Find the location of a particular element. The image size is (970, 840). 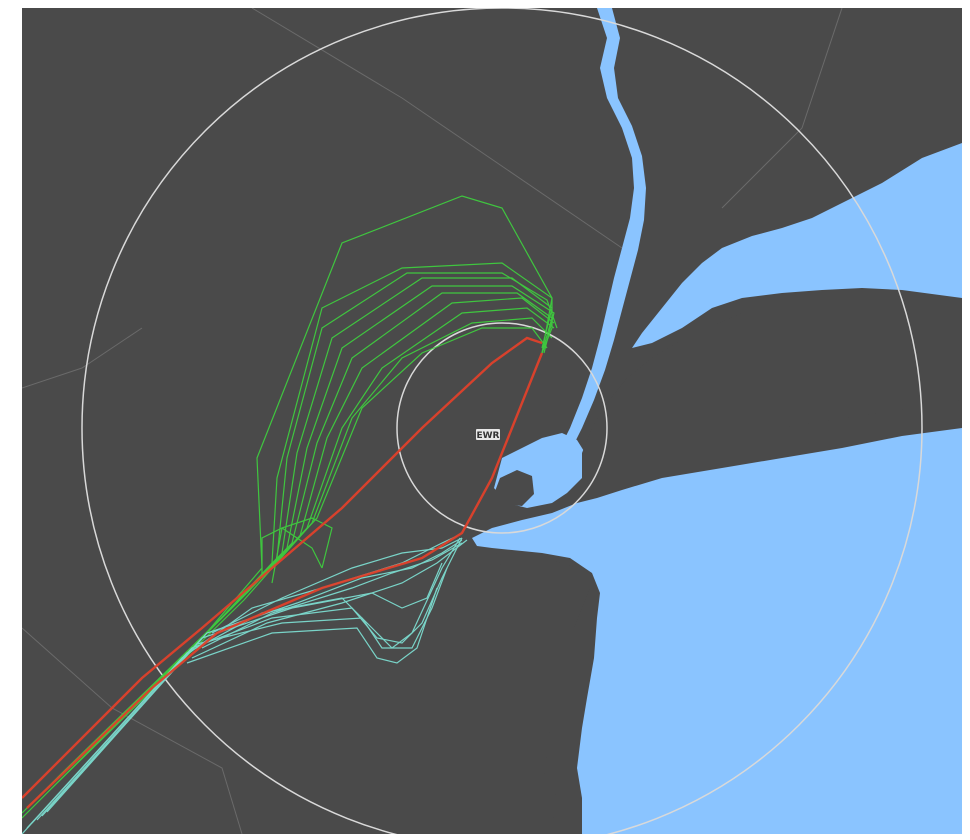

staten-island-land is located at coordinates (514, 488).